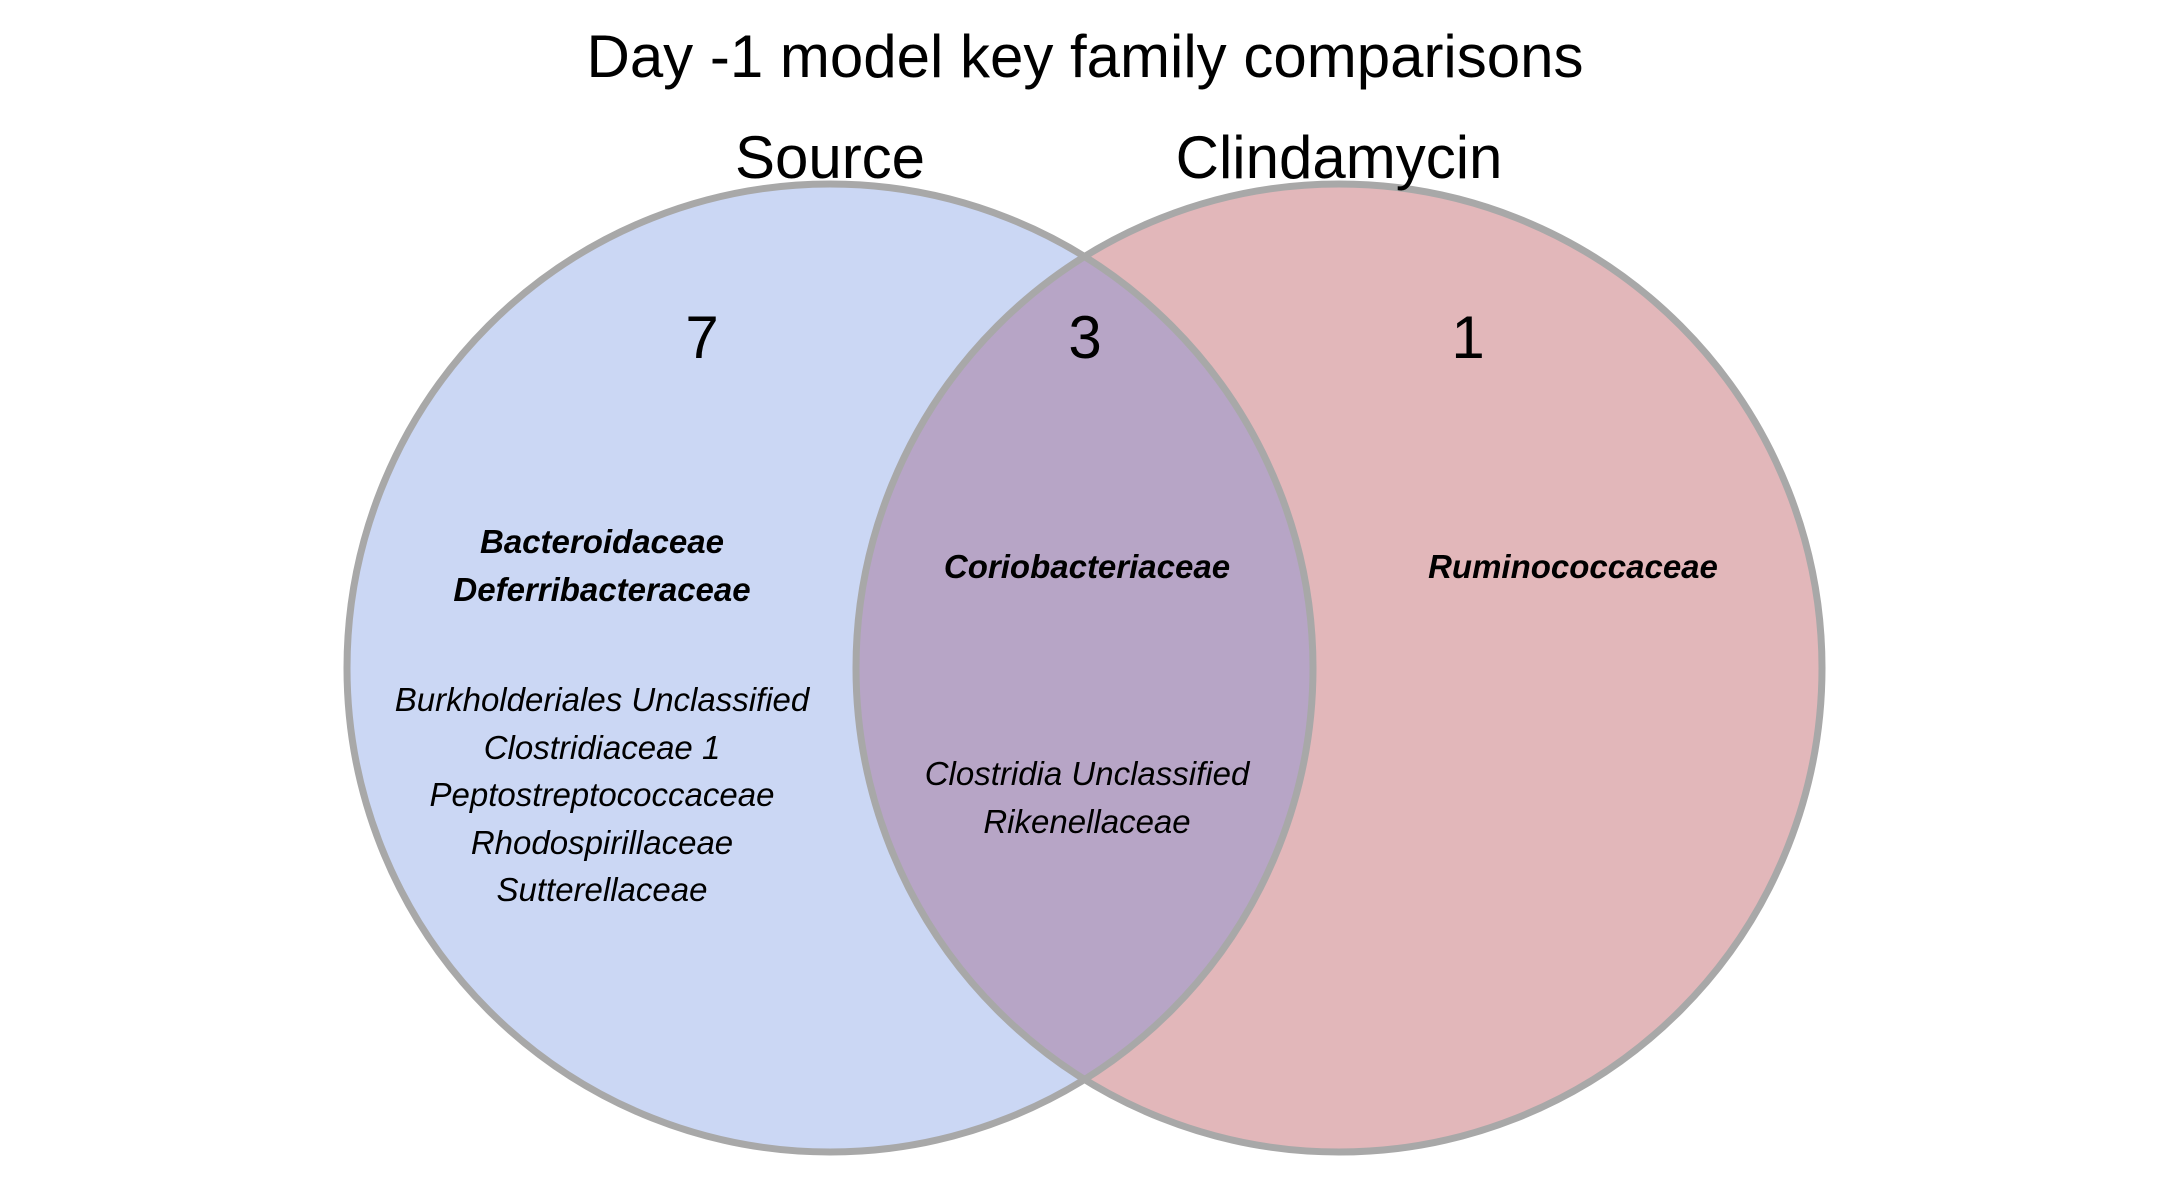 The width and height of the screenshot is (2160, 1200). Describe the element at coordinates (602, 747) in the screenshot. I see `set-a-item: Clostridiaceae 1` at that location.